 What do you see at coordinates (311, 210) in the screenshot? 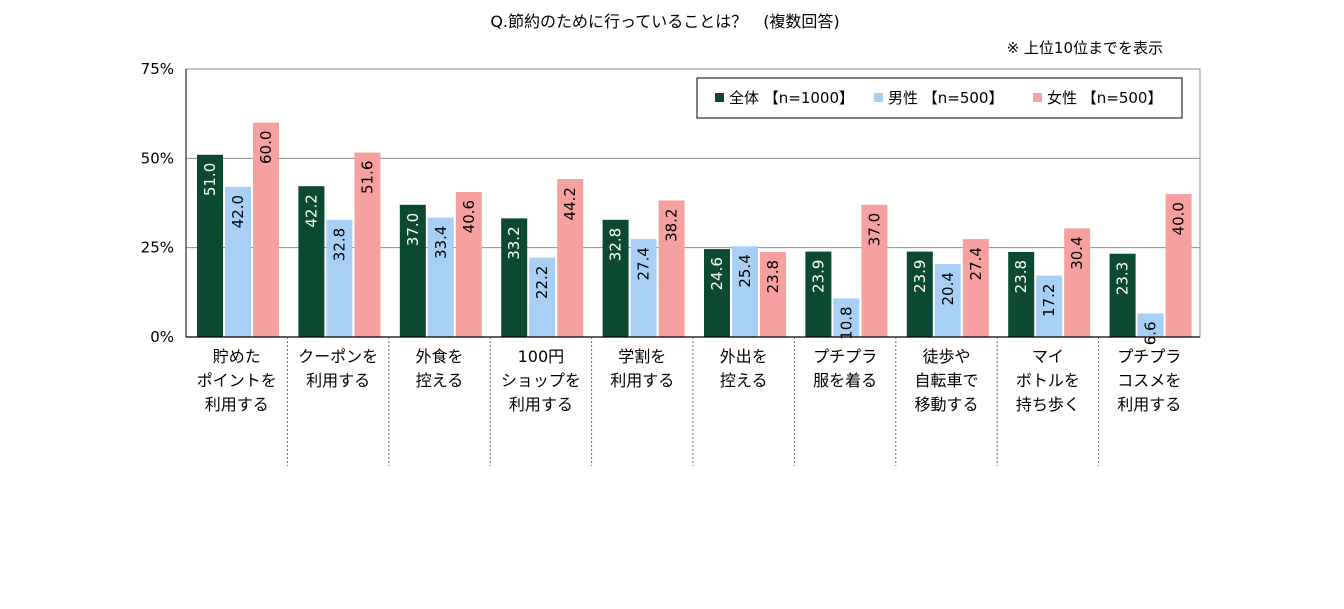
I see `bar-value-label: 42.2` at bounding box center [311, 210].